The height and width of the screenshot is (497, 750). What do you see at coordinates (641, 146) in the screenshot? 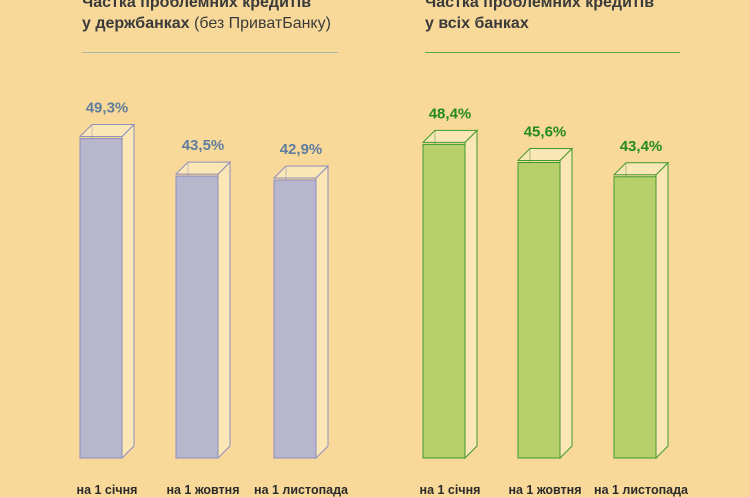
I see `right-value-label-3: 43,4%` at bounding box center [641, 146].